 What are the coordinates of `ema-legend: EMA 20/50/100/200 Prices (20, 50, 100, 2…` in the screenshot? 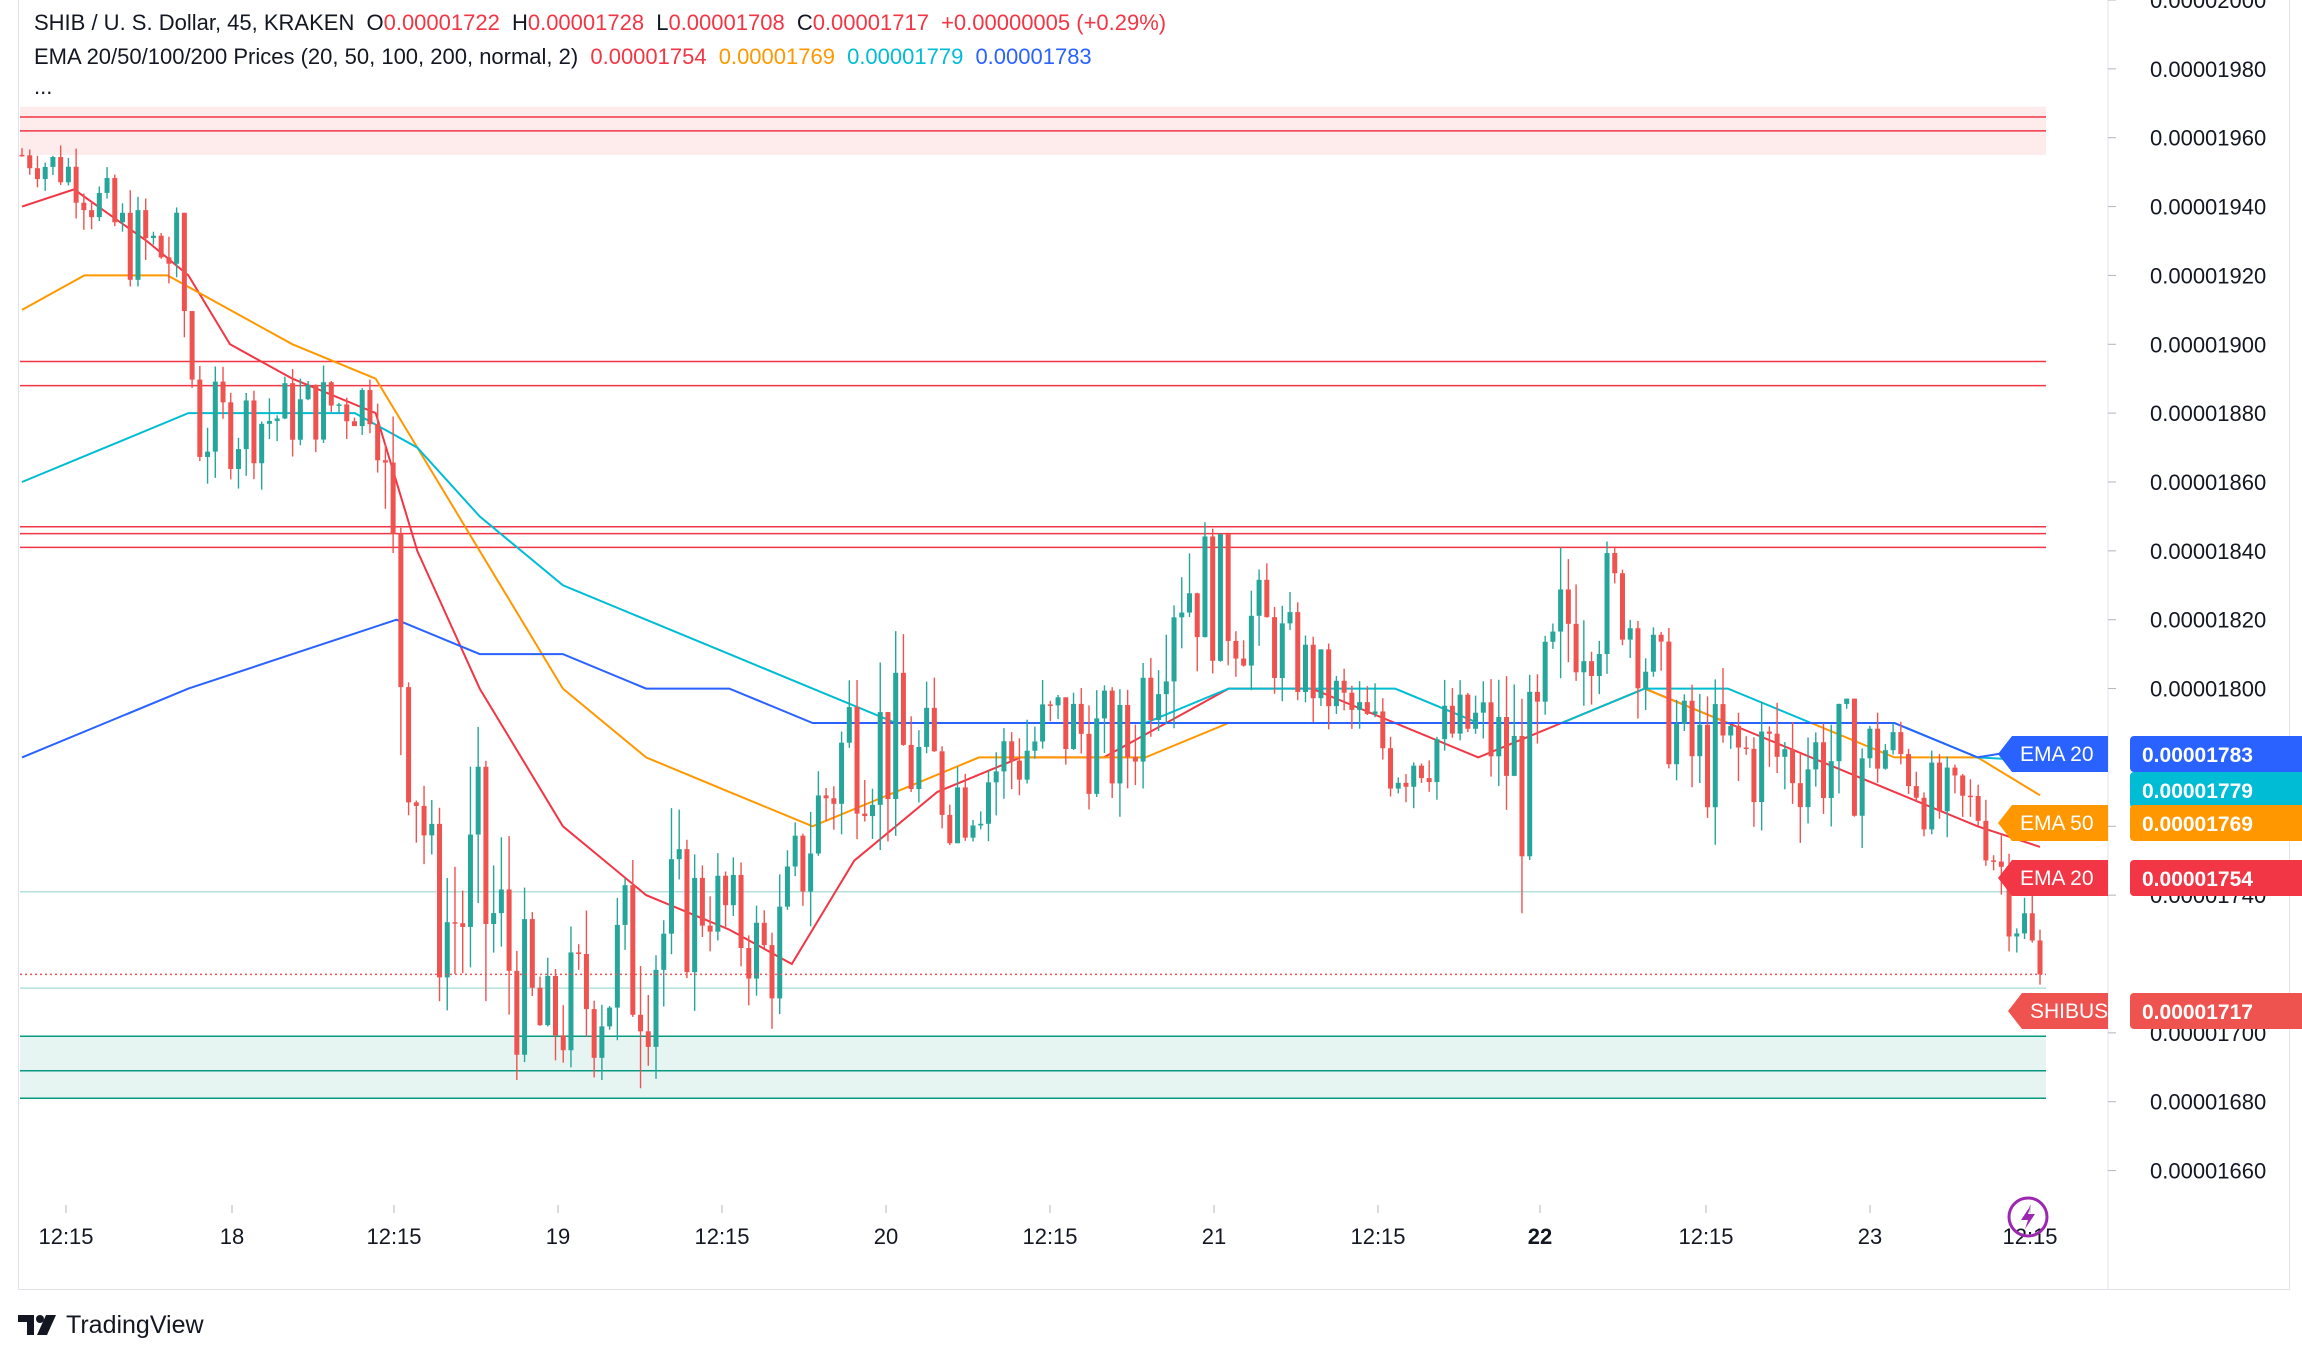 It's located at (566, 57).